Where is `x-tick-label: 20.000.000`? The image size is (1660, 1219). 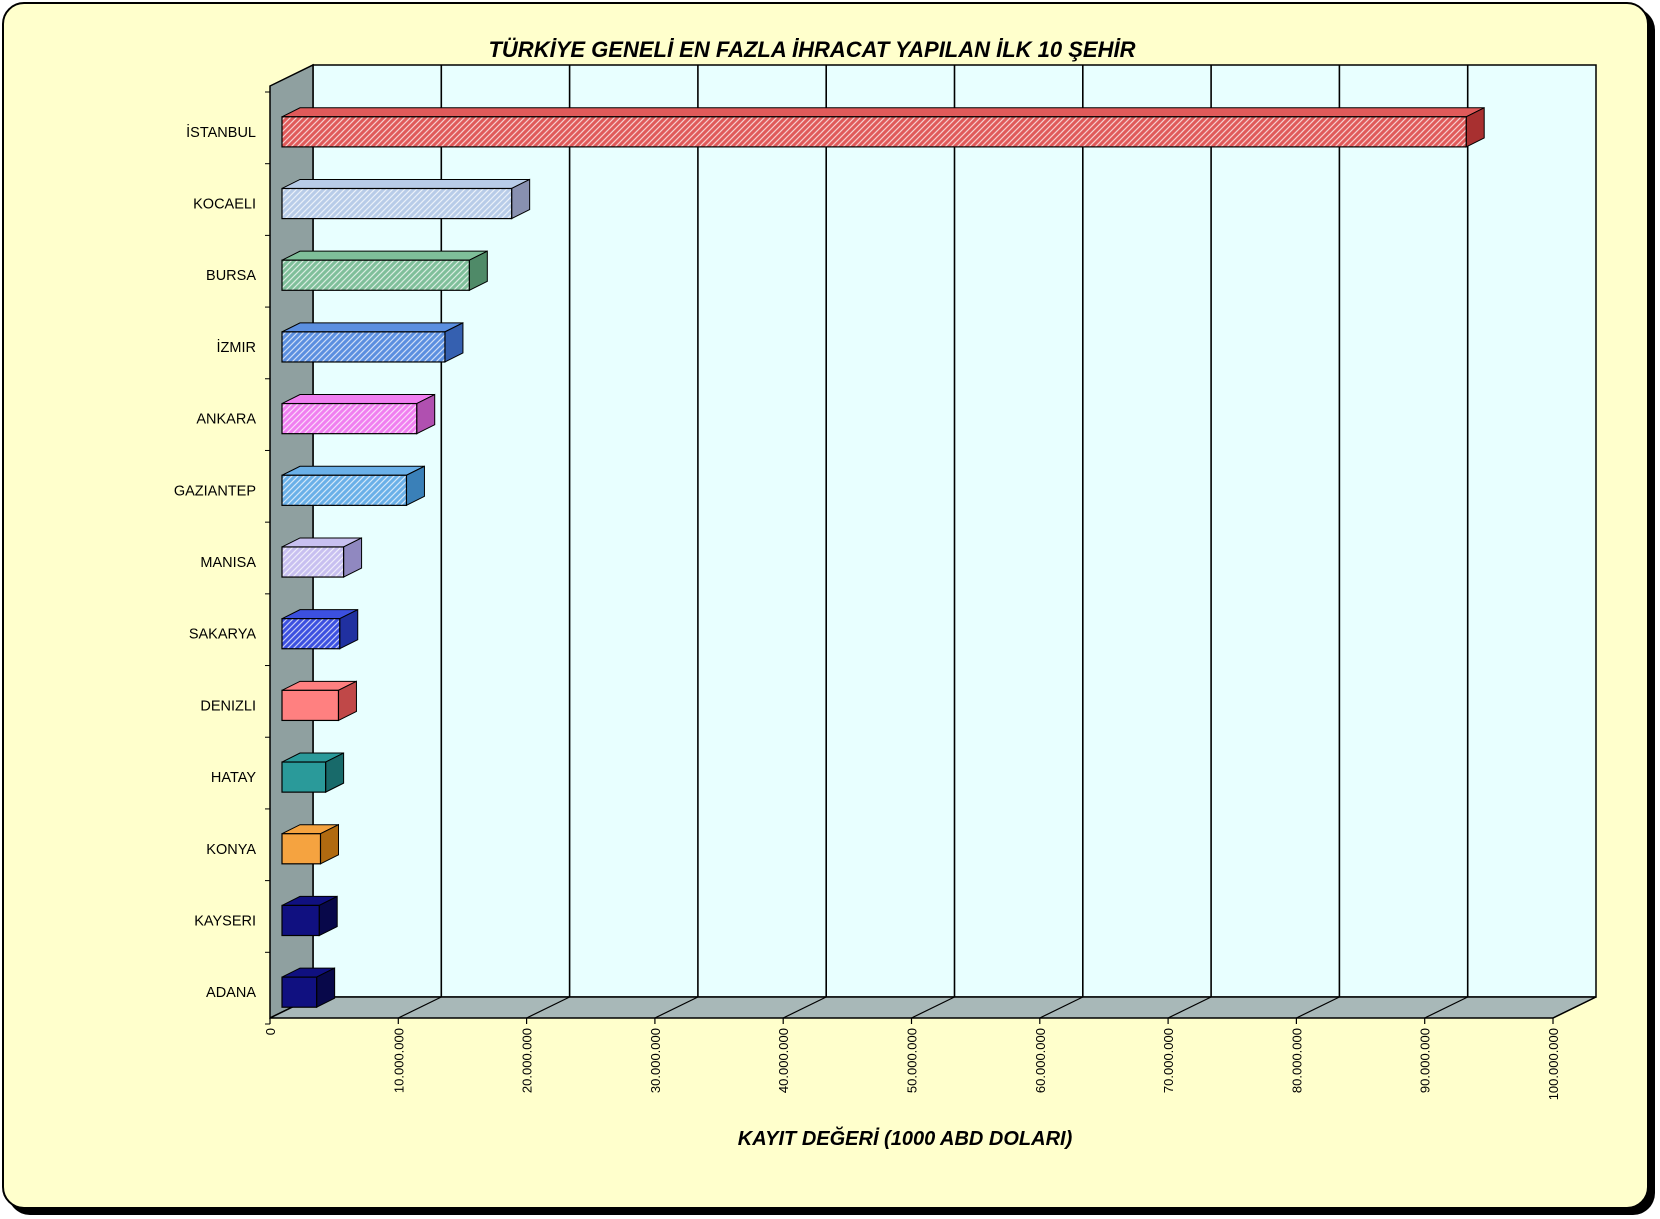
x-tick-label: 20.000.000 is located at coordinates (527, 1060).